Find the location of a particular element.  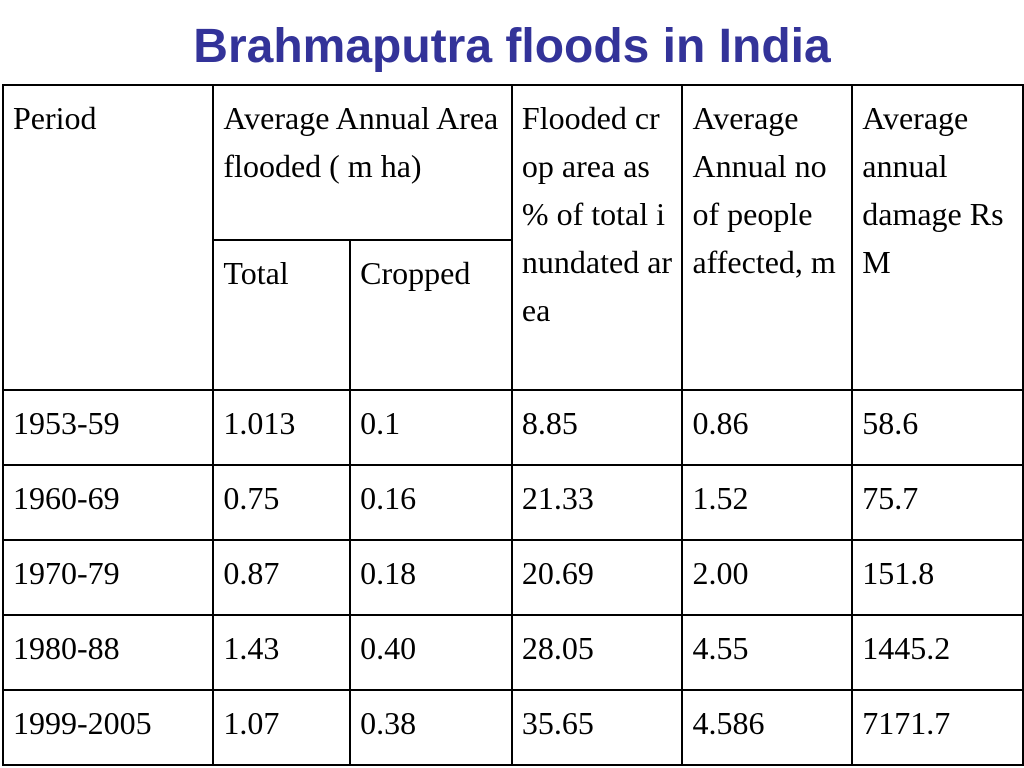

header-people-affected: Average Annual no of people affected, m is located at coordinates (767, 237).